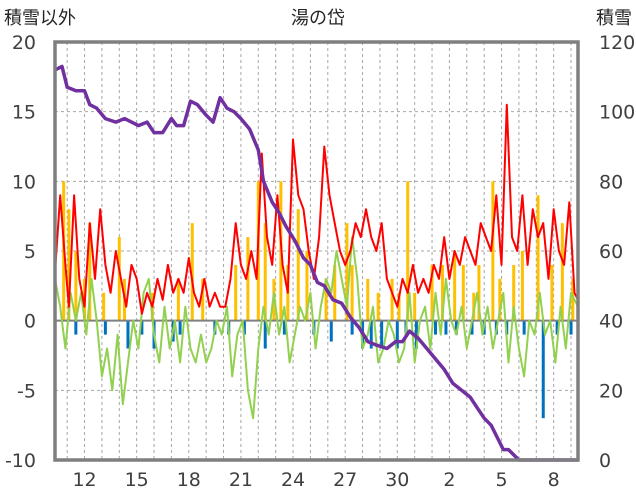 This screenshot has height=501, width=636. What do you see at coordinates (40, 18) in the screenshot?
I see `left-axis-label: 積雪以外` at bounding box center [40, 18].